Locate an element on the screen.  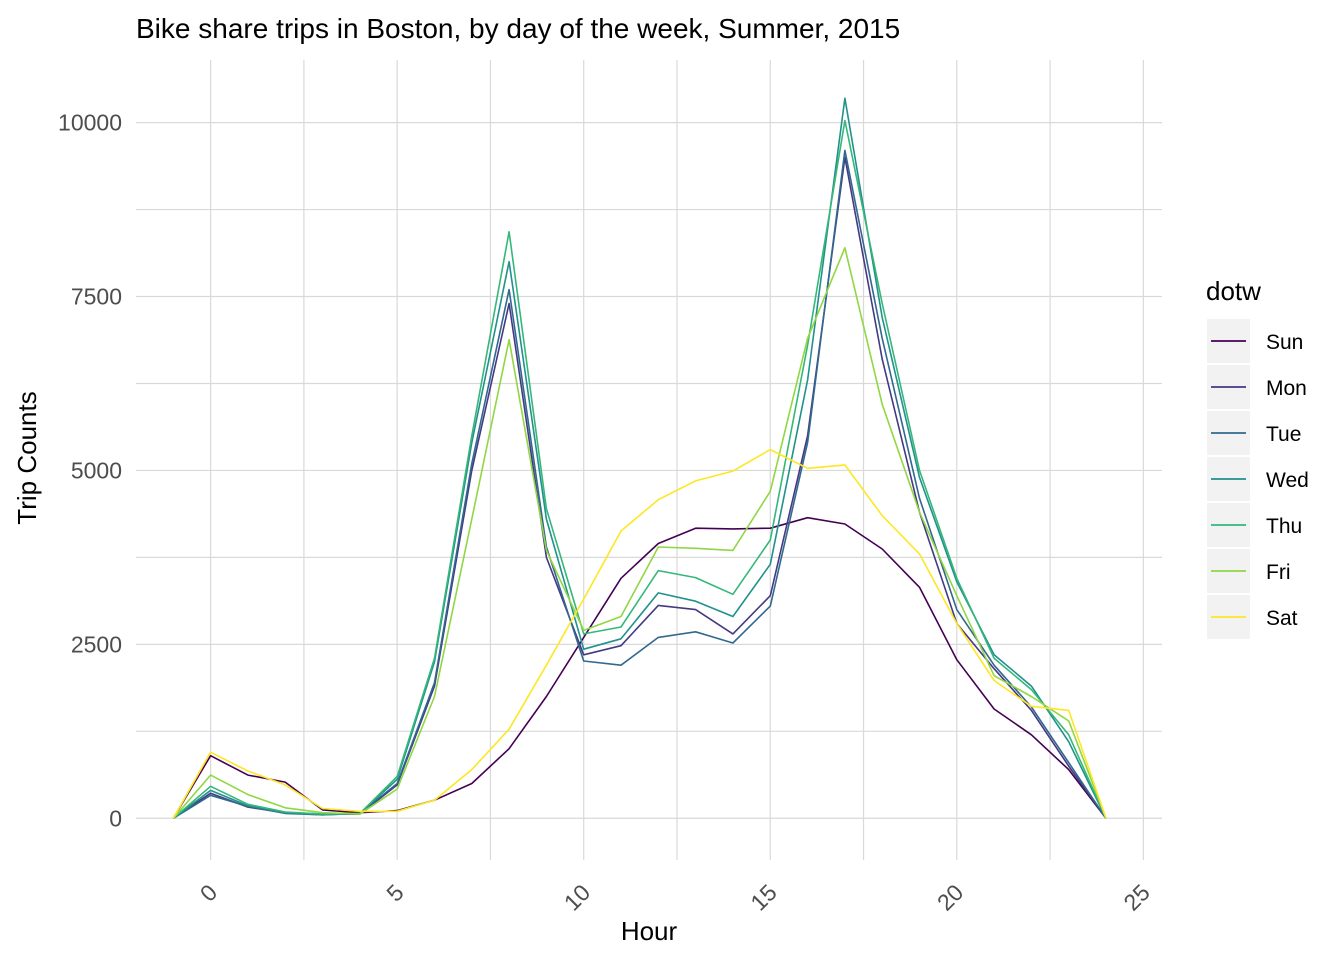
legend-label: Thu is located at coordinates (1284, 526).